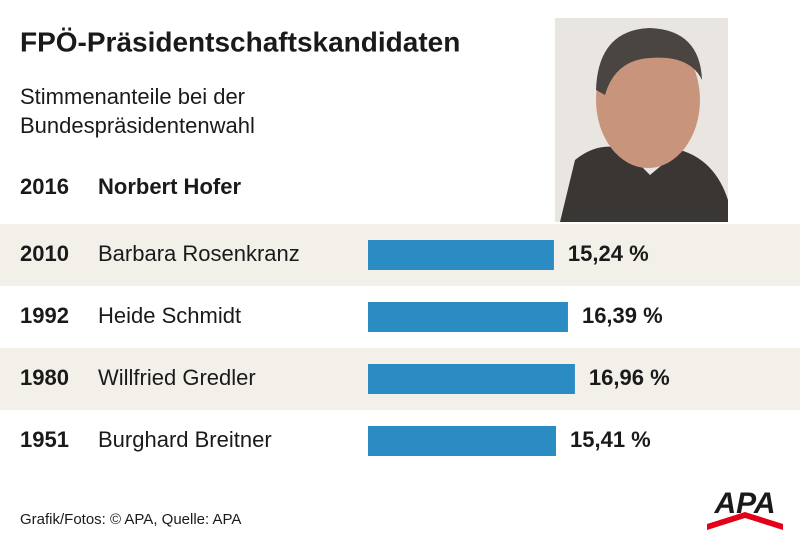 This screenshot has height=543, width=800. I want to click on year-label: 1992, so click(44, 315).